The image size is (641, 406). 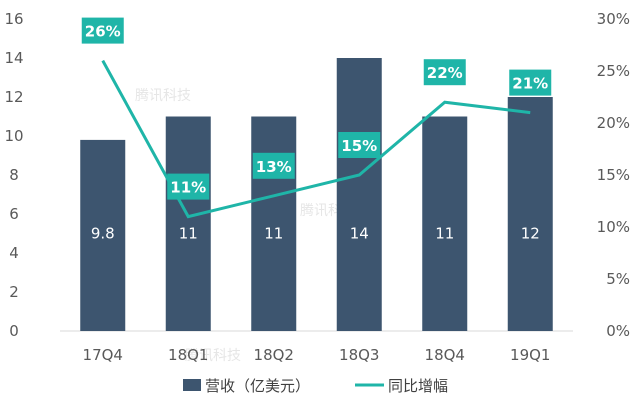 I want to click on category-label: 17Q4, so click(x=103, y=355).